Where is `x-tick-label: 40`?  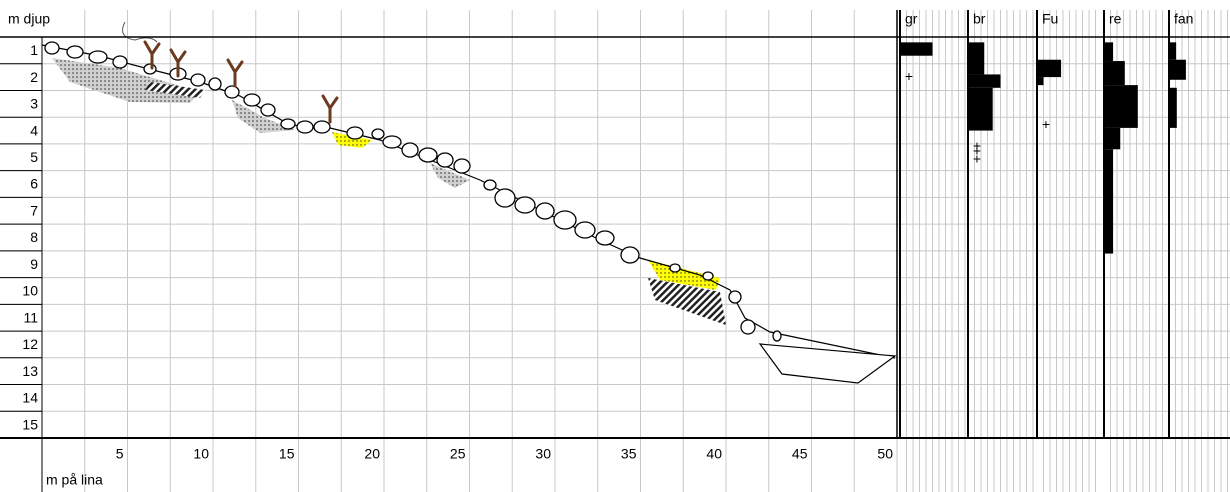 x-tick-label: 40 is located at coordinates (714, 454).